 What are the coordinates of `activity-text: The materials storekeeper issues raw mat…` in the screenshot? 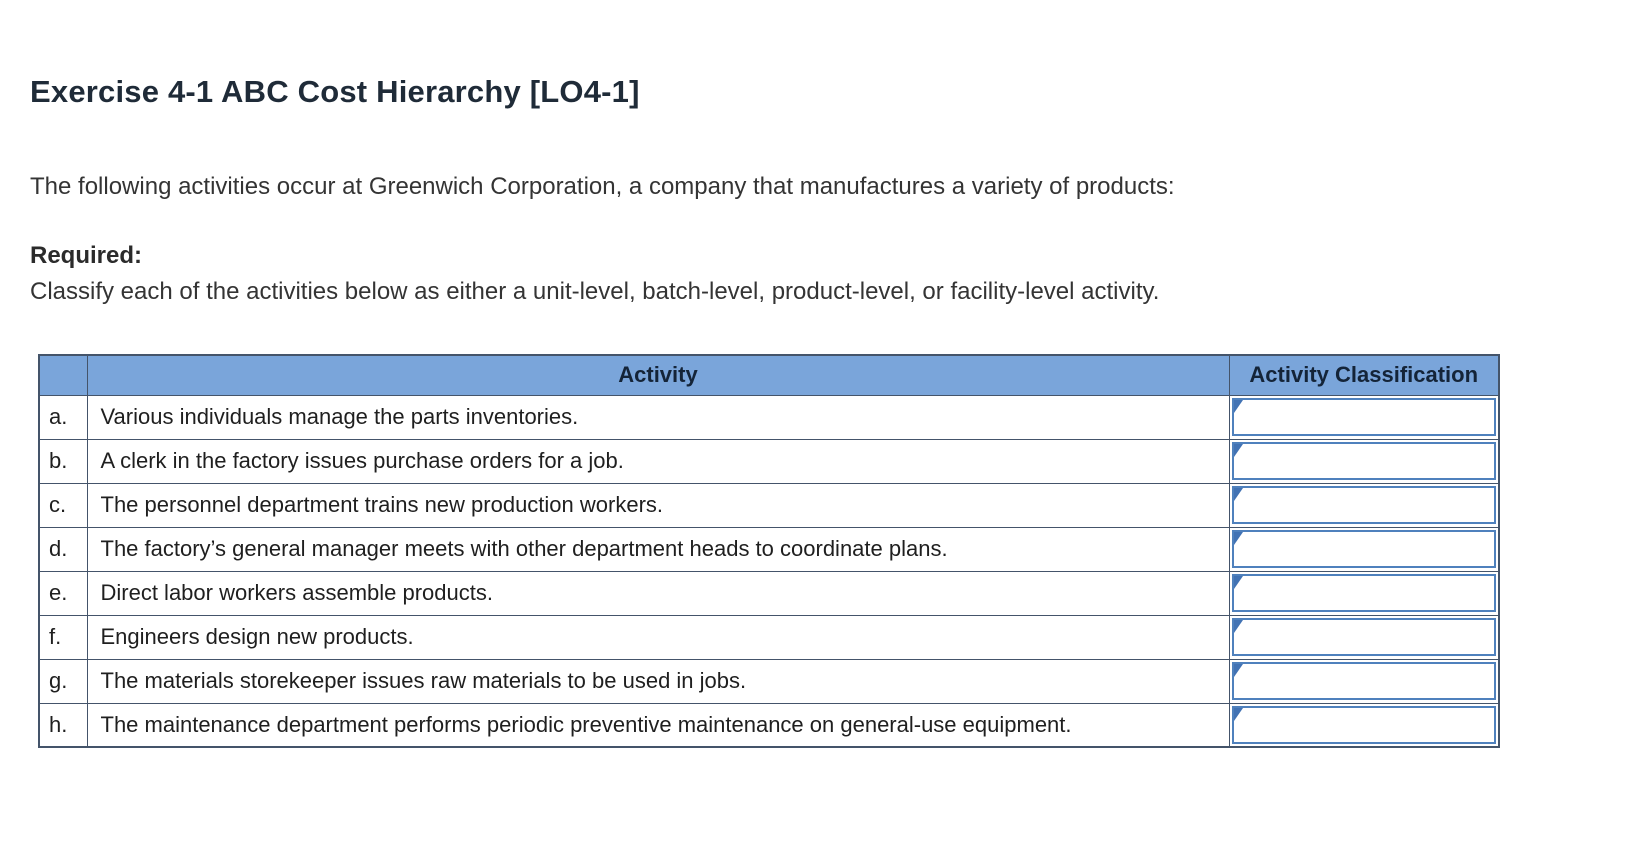 It's located at (658, 681).